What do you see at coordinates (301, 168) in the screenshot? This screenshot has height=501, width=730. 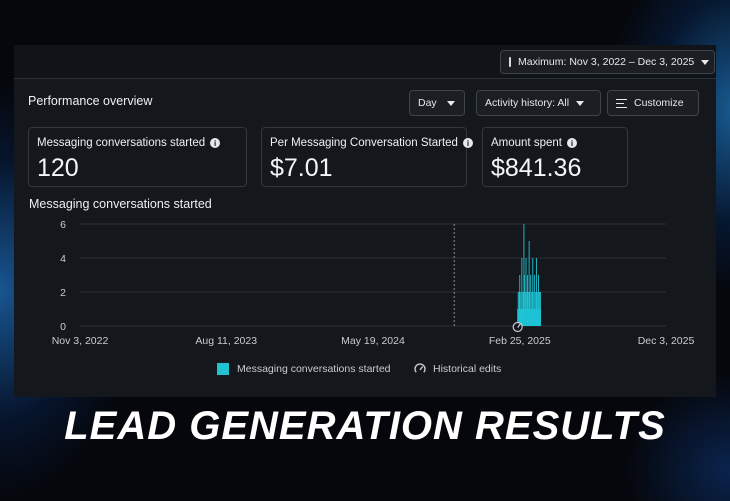 I see `metric-value: $7.01` at bounding box center [301, 168].